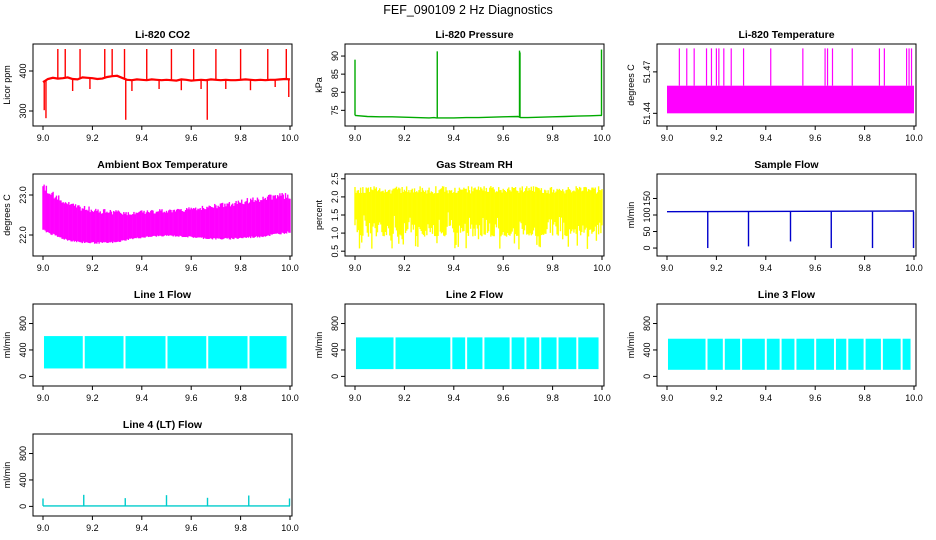 This screenshot has height=540, width=936. I want to click on panel-title: Gas Stream RH, so click(474, 165).